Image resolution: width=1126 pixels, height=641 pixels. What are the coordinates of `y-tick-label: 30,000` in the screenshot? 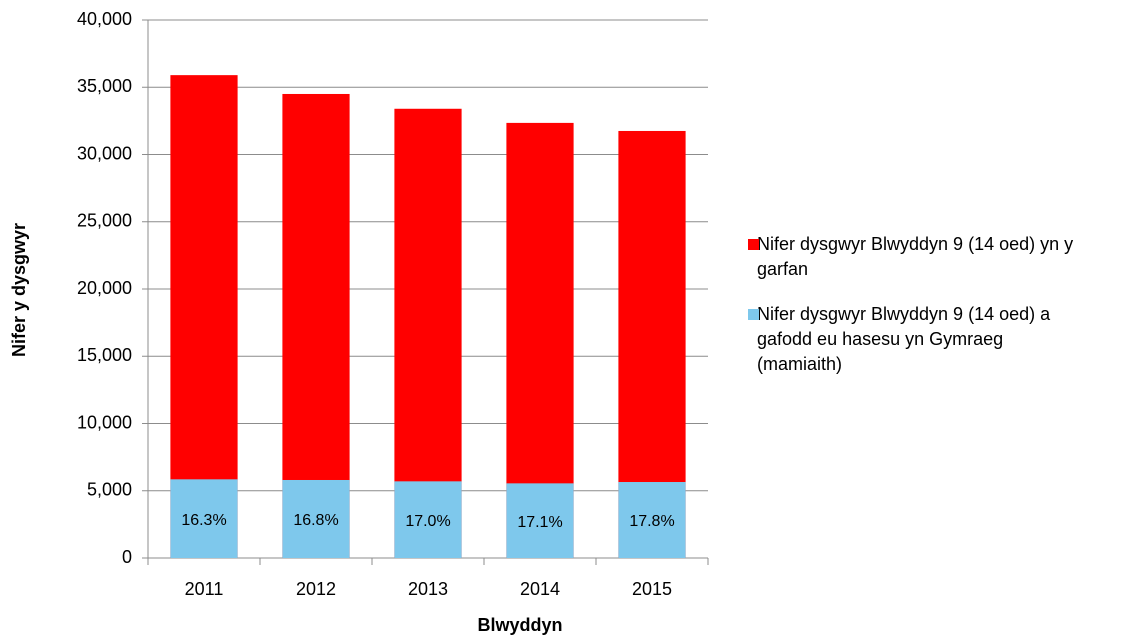 It's located at (104, 153).